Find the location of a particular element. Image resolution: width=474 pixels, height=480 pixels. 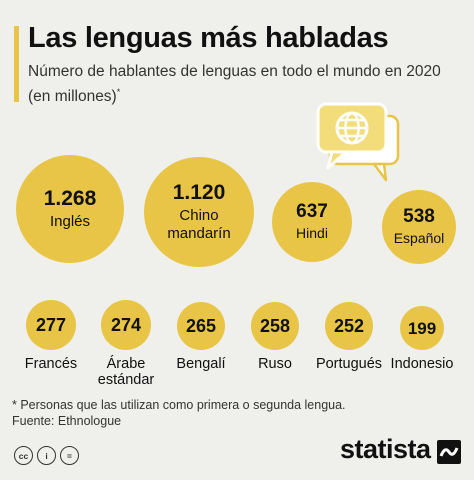

bubble-8: 258 is located at coordinates (275, 326).